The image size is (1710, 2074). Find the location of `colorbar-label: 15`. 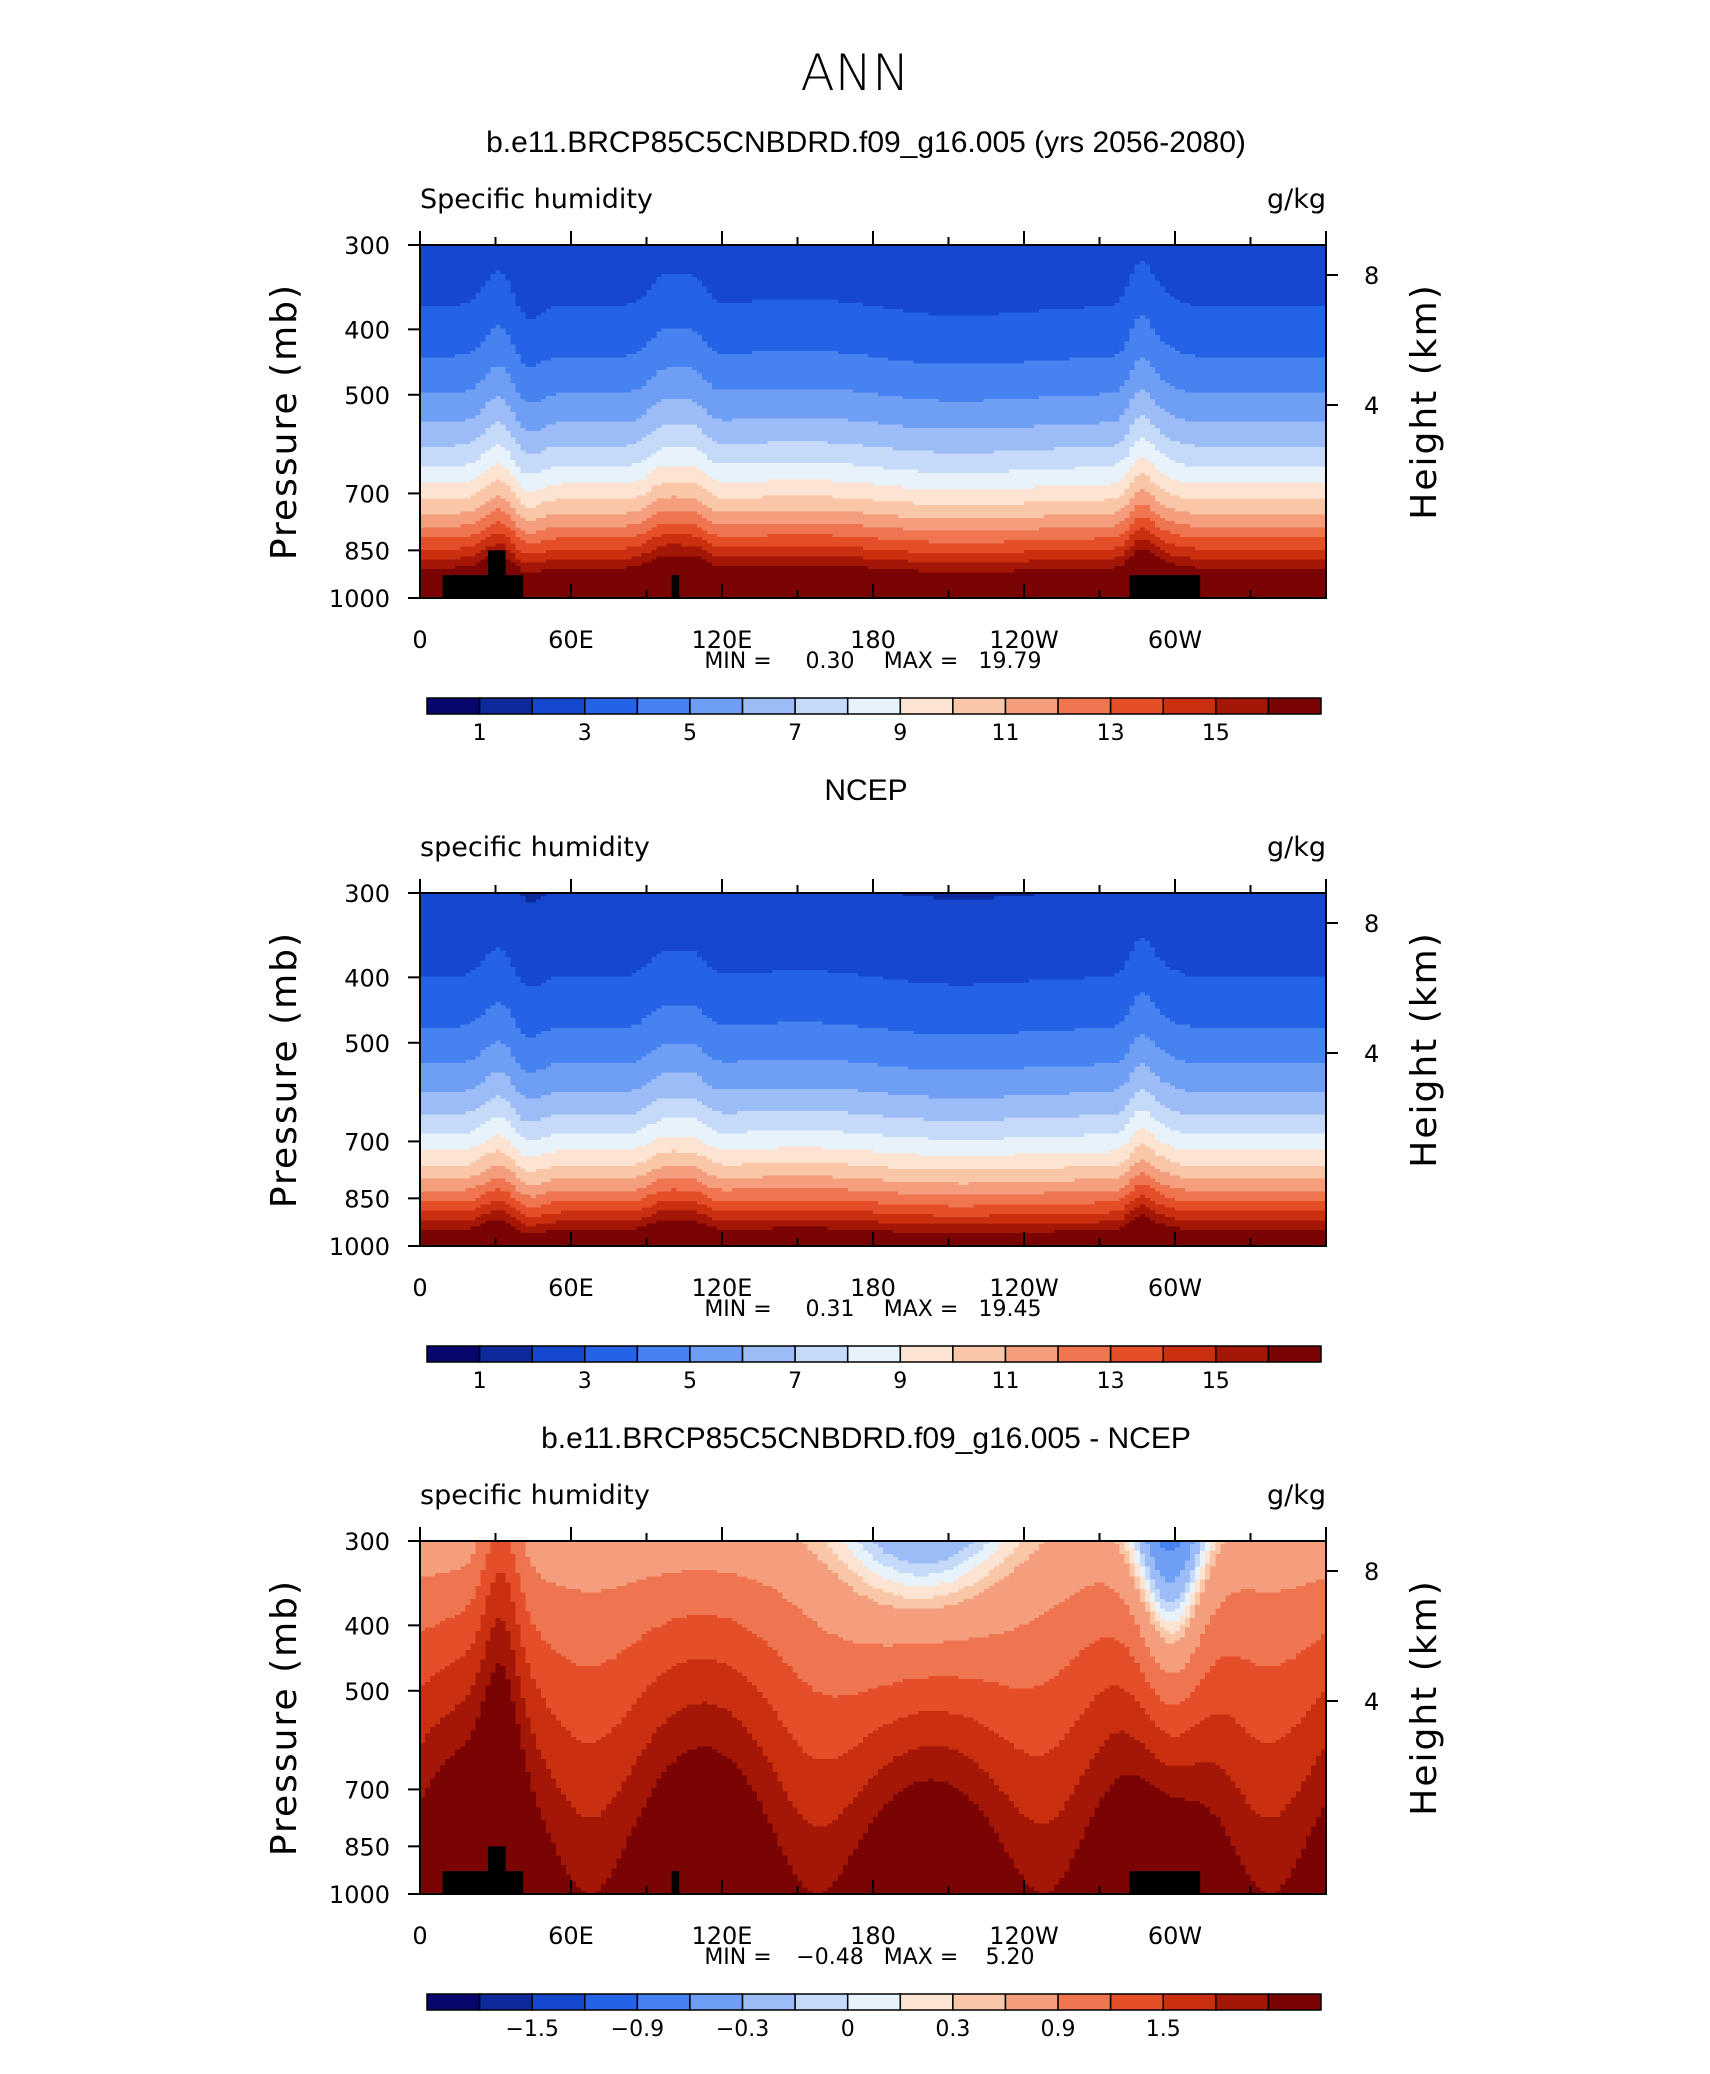

colorbar-label: 15 is located at coordinates (1216, 733).